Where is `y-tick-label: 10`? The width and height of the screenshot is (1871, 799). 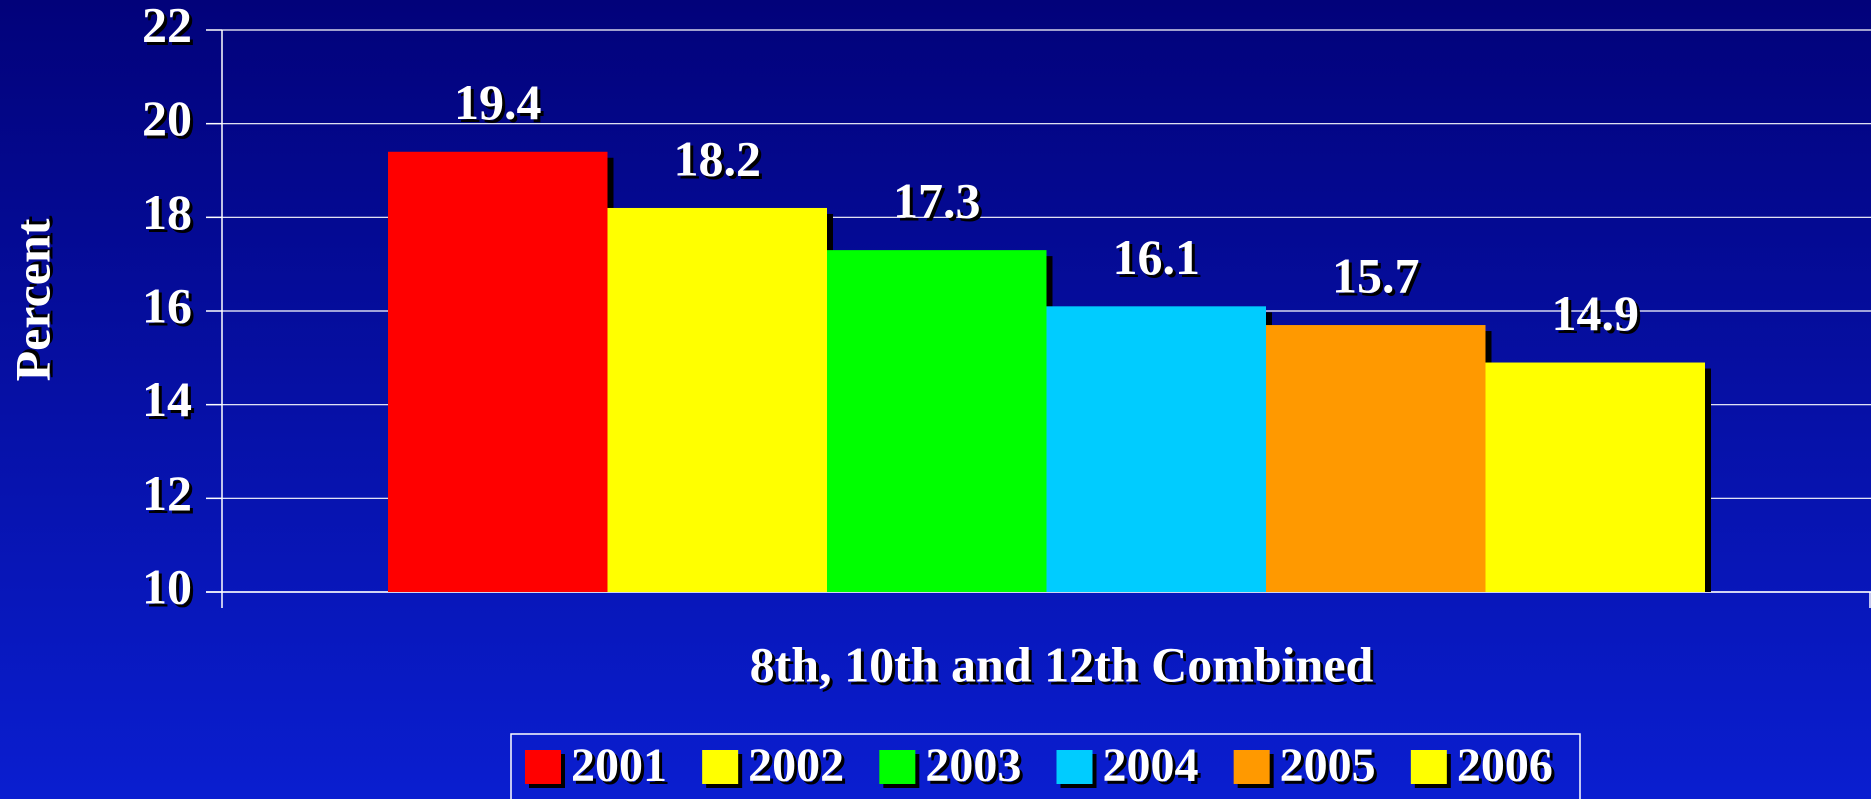 y-tick-label: 10 is located at coordinates (167, 586).